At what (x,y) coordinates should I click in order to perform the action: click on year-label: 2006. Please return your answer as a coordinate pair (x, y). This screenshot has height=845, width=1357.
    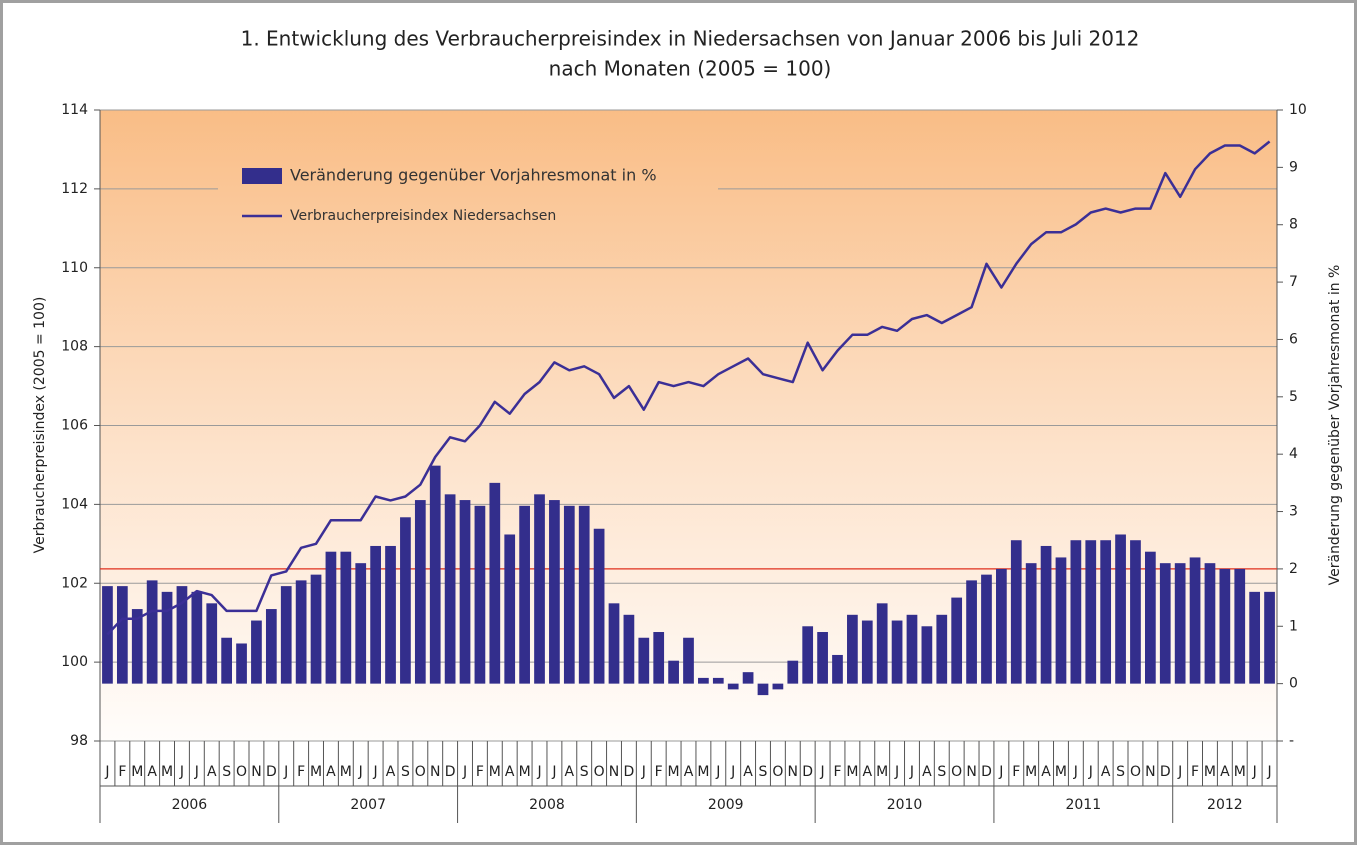
    Looking at the image, I should click on (190, 805).